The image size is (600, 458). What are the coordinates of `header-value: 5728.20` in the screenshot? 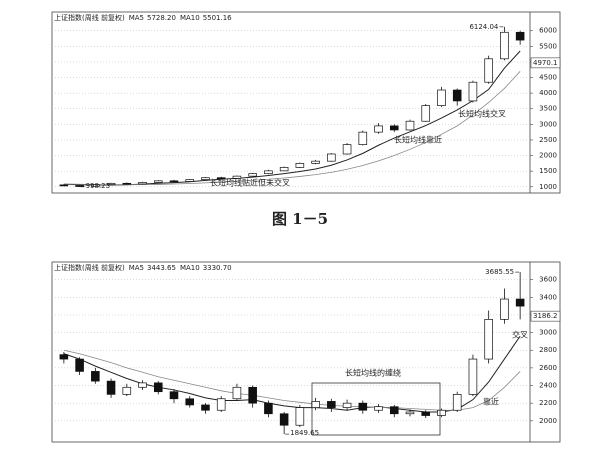 It's located at (161, 18).